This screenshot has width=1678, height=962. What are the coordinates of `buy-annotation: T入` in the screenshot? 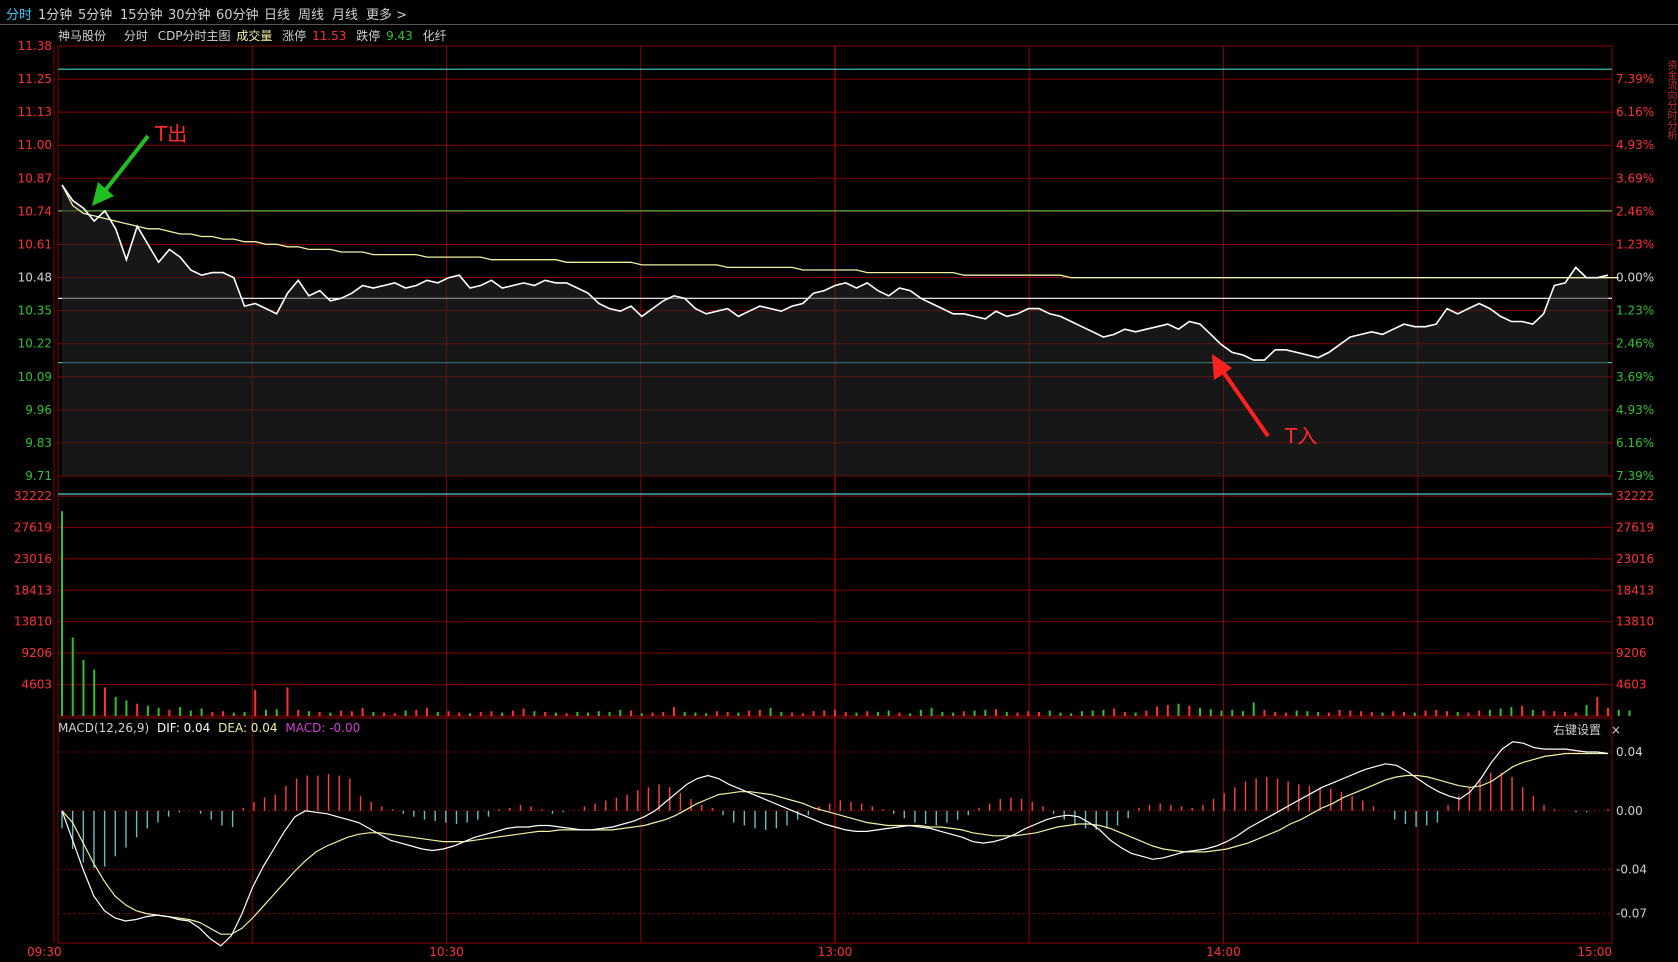 It's located at (1301, 436).